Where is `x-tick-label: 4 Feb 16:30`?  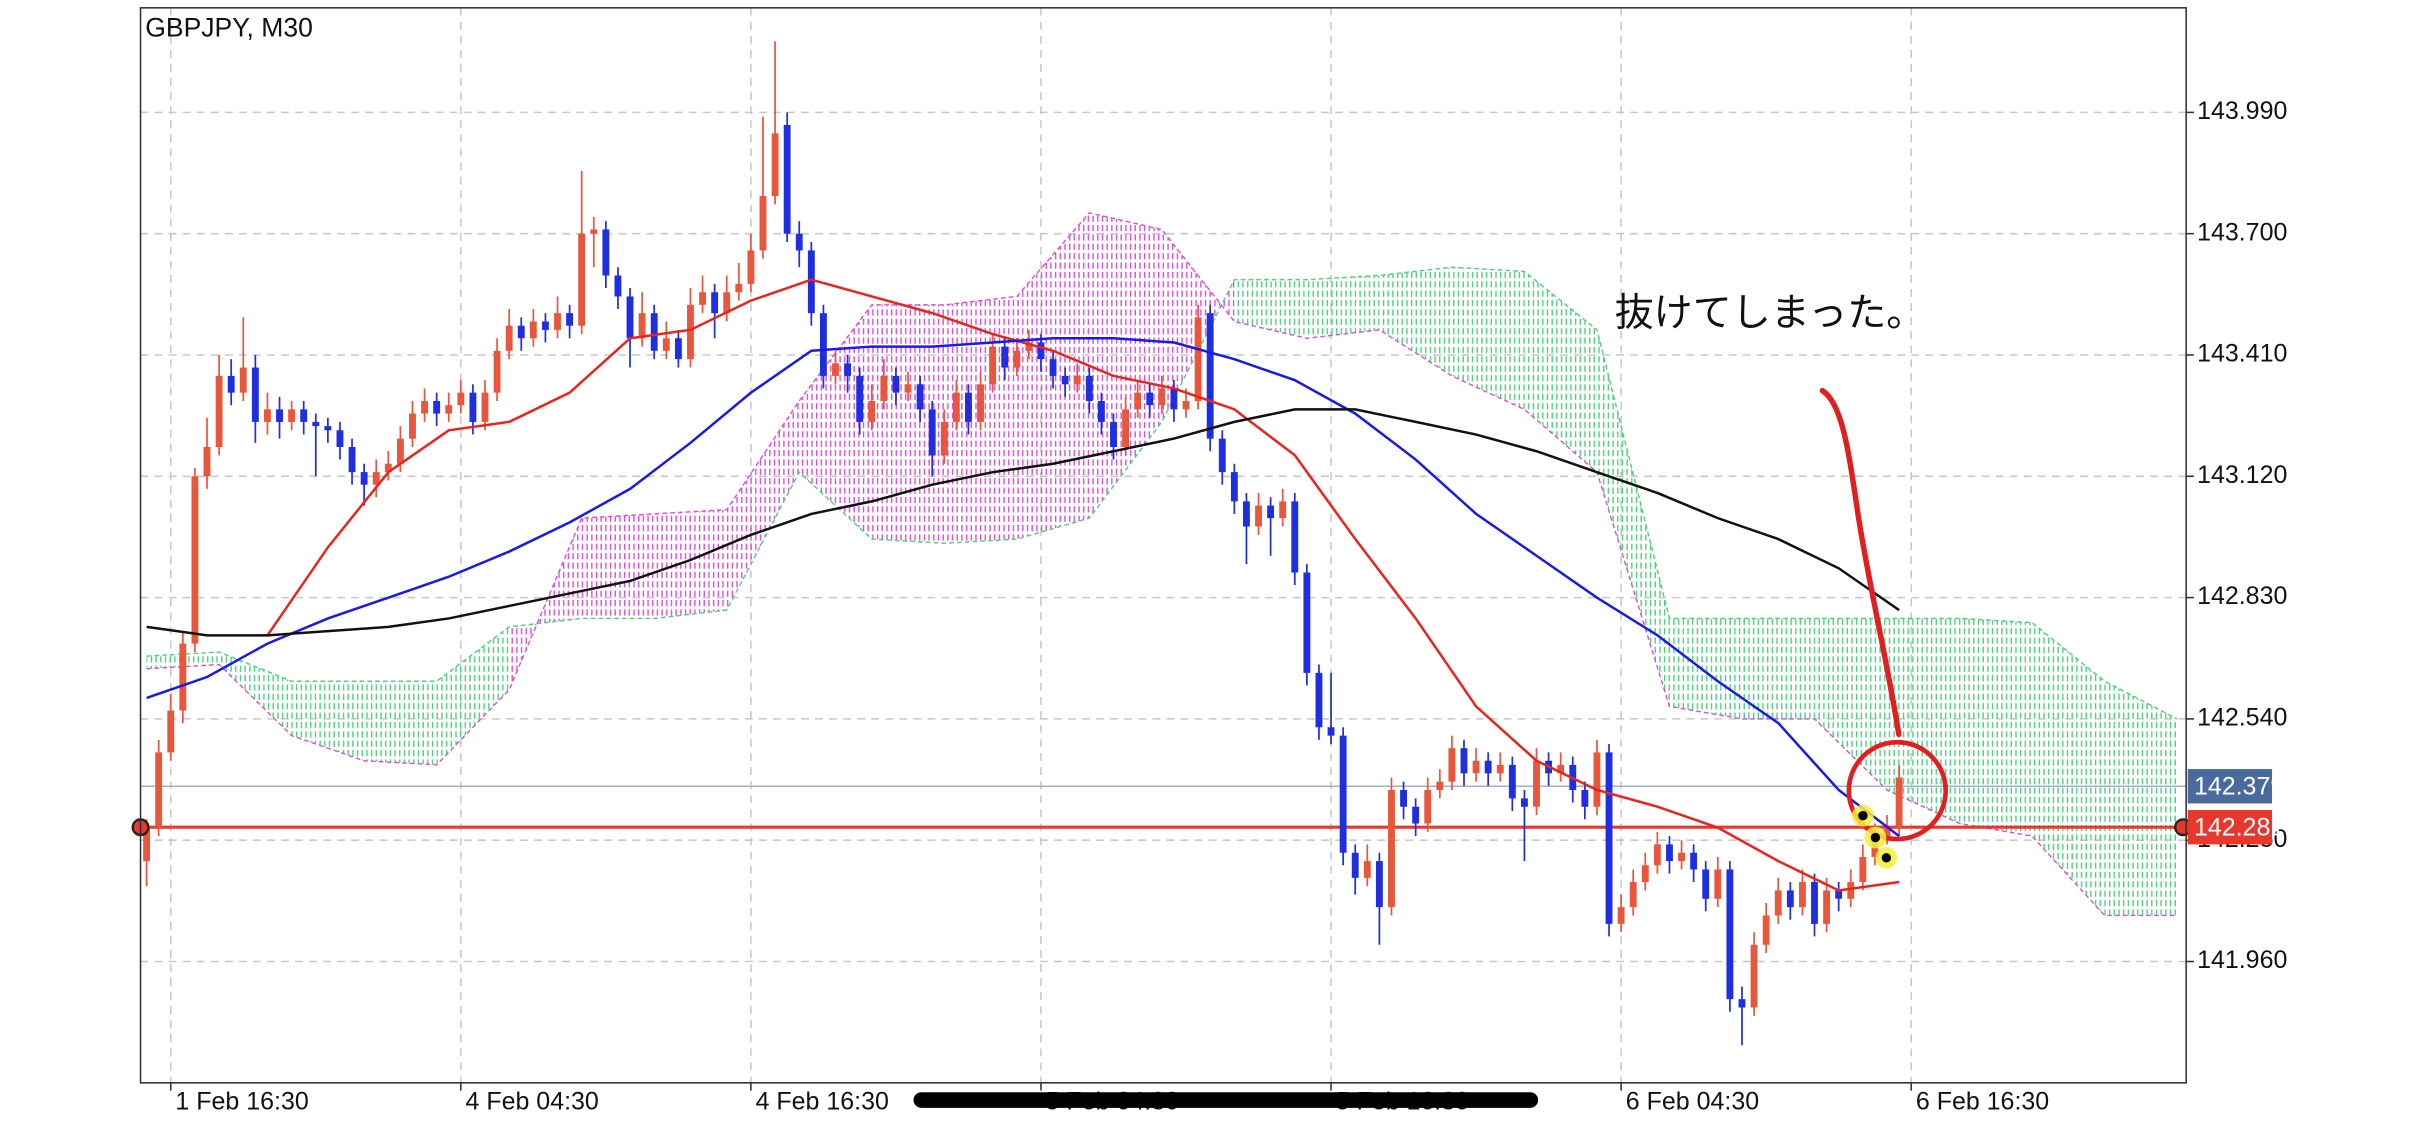
x-tick-label: 4 Feb 16:30 is located at coordinates (822, 1102).